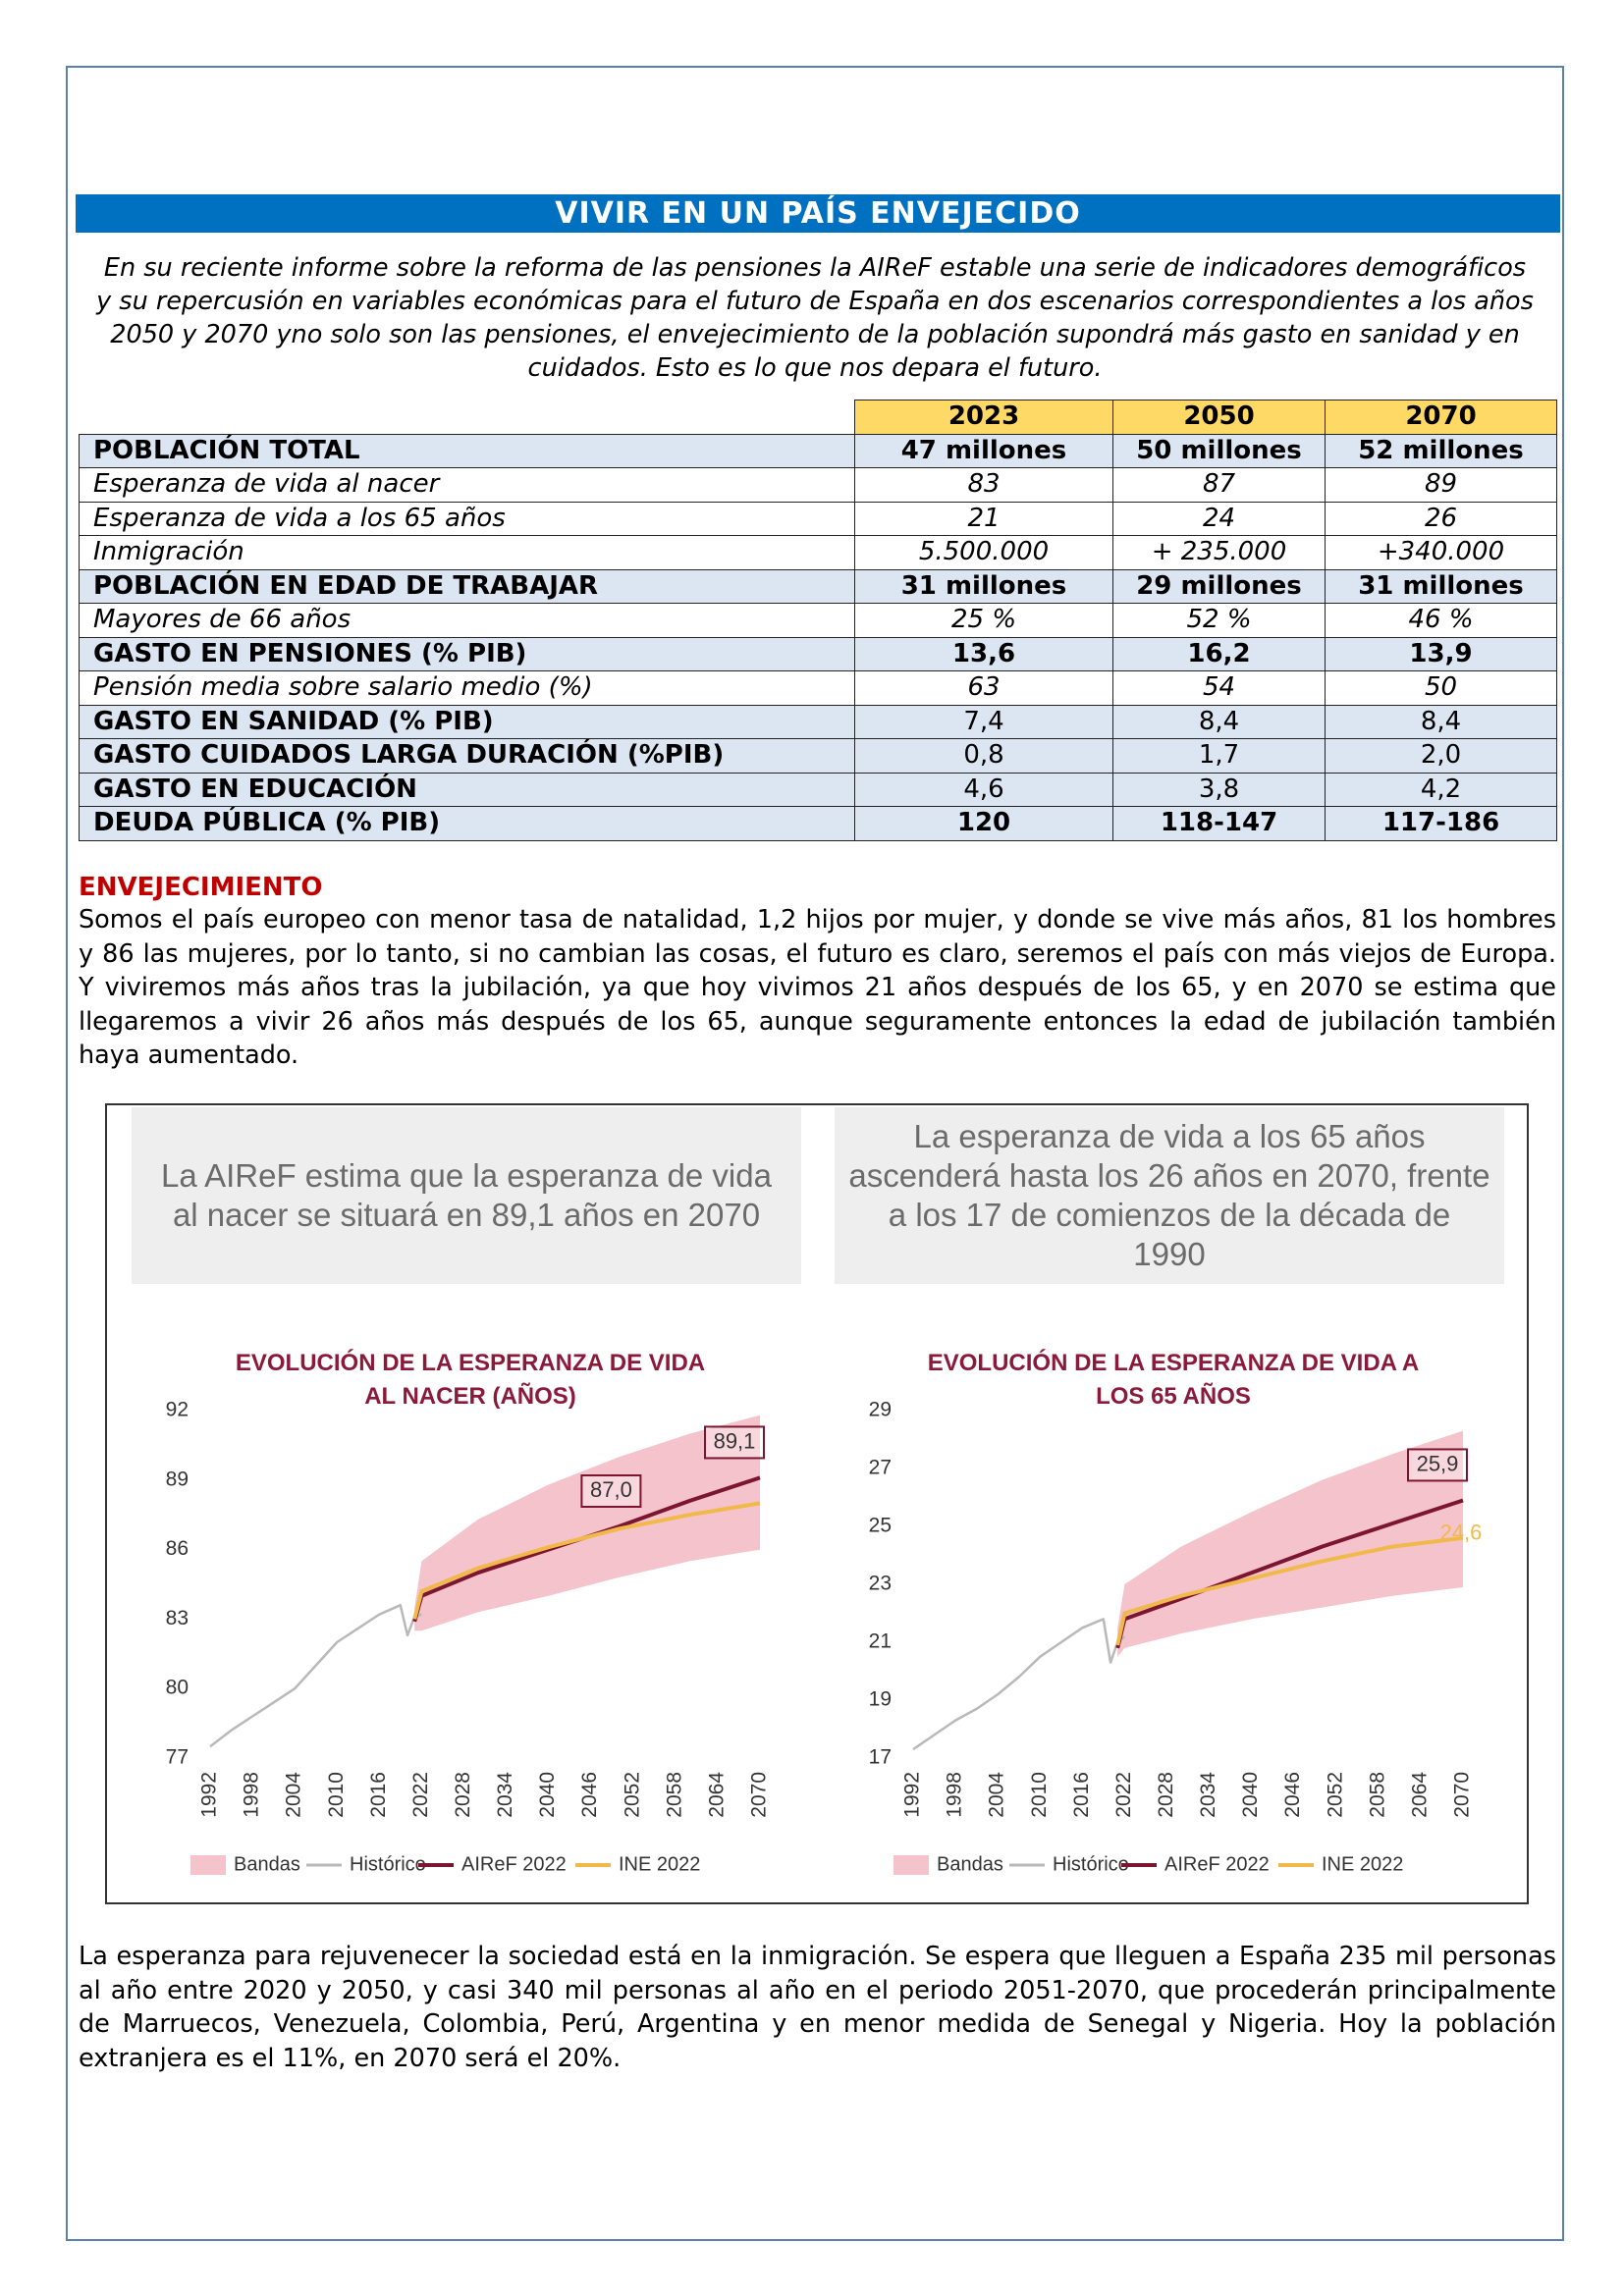  Describe the element at coordinates (505, 1795) in the screenshot. I see `x-tick-label: 2034` at that location.